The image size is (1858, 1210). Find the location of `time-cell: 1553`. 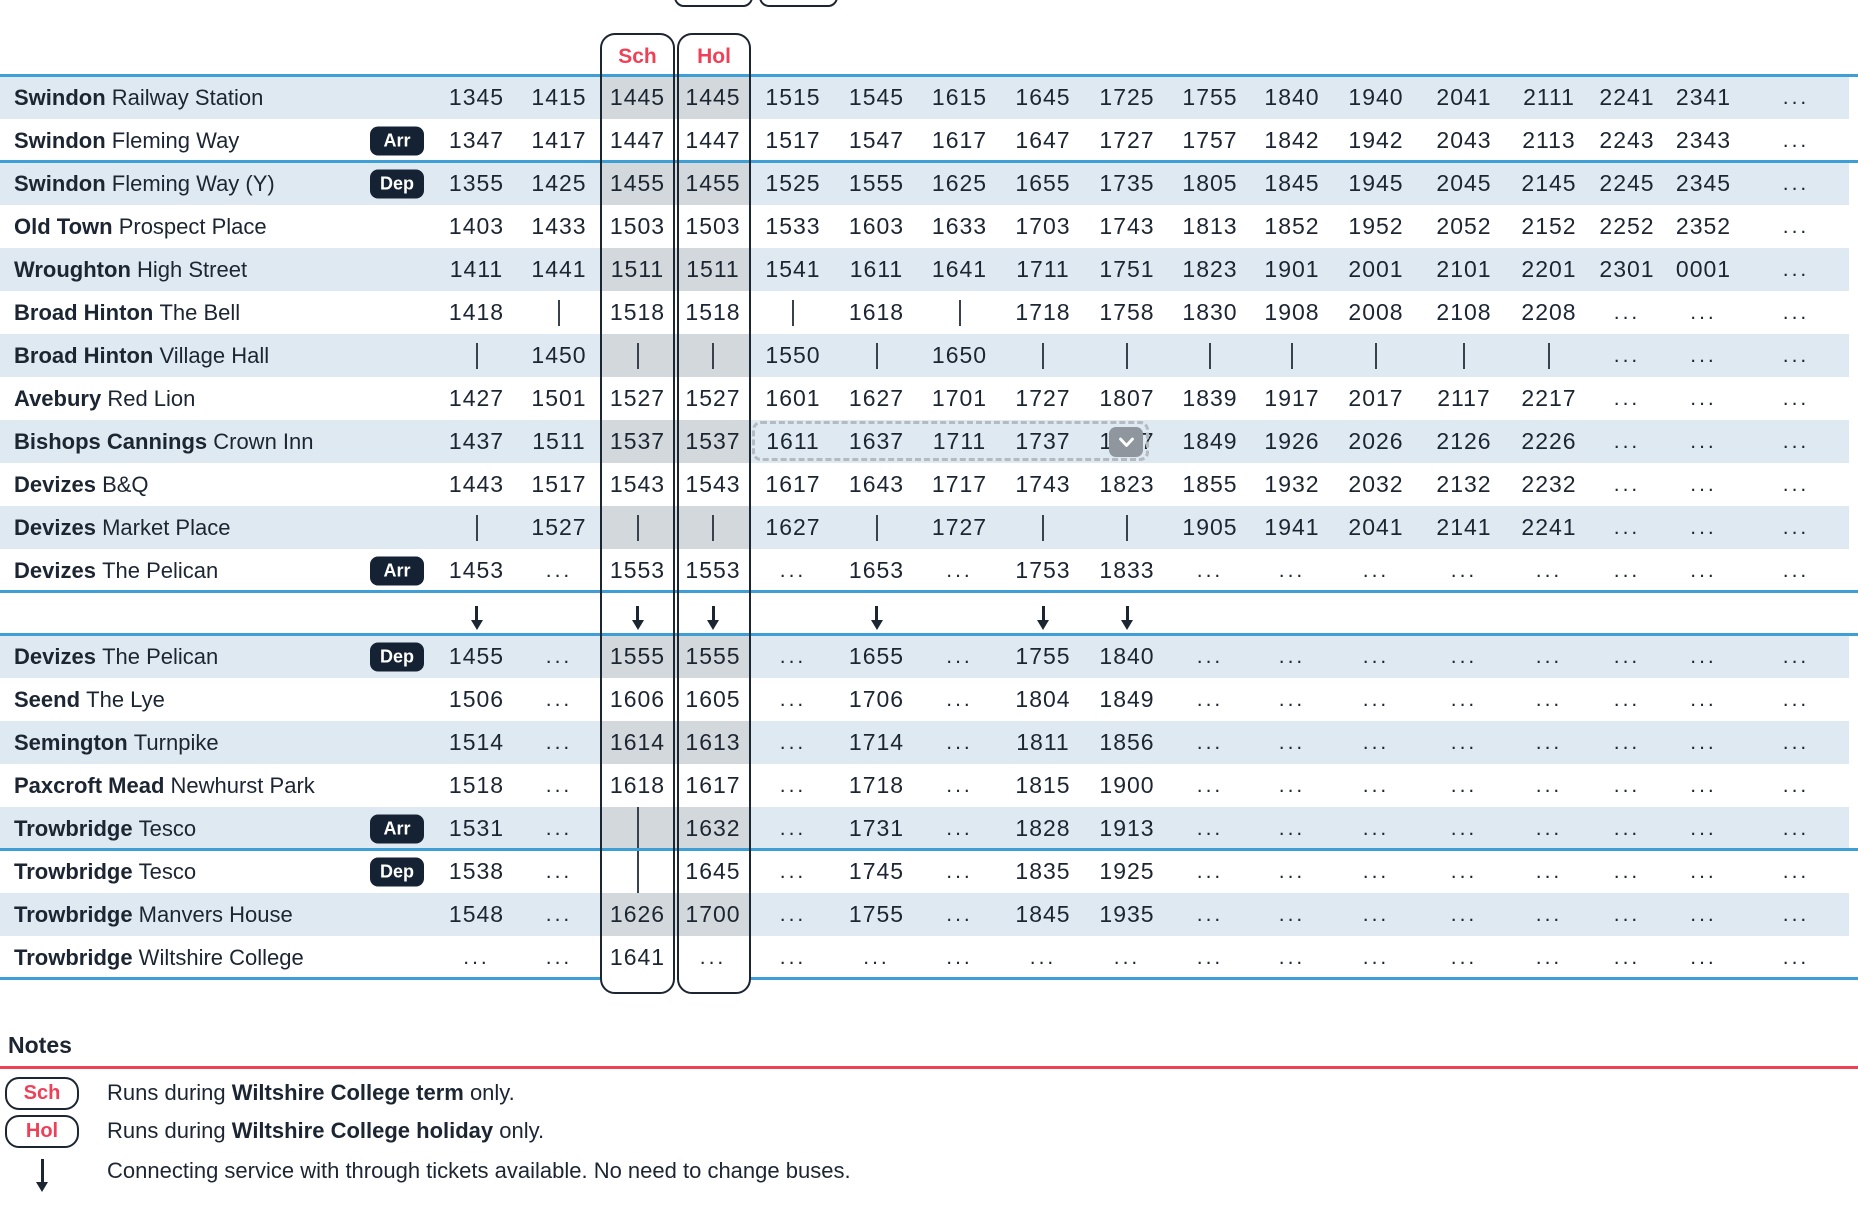

time-cell: 1553 is located at coordinates (713, 570).